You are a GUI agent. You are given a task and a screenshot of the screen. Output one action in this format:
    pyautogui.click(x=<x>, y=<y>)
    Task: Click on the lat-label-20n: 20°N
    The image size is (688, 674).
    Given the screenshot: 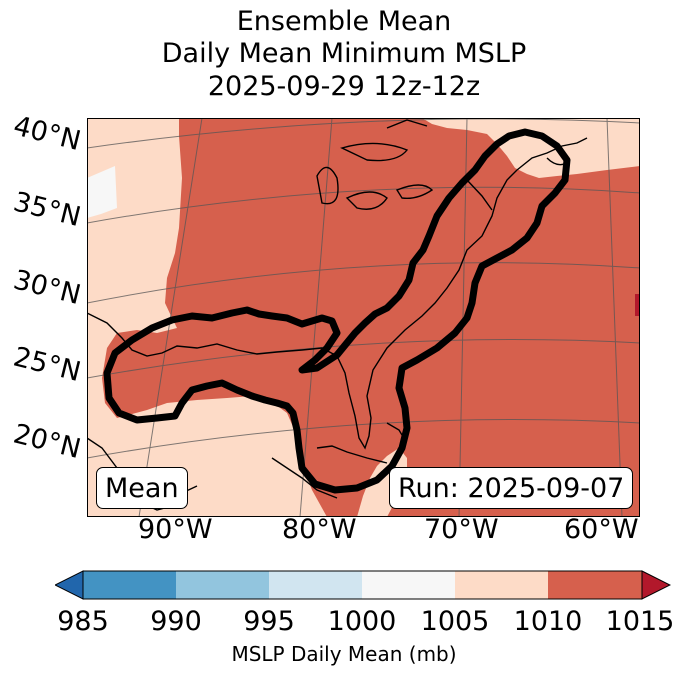 What is the action you would take?
    pyautogui.click(x=47, y=442)
    